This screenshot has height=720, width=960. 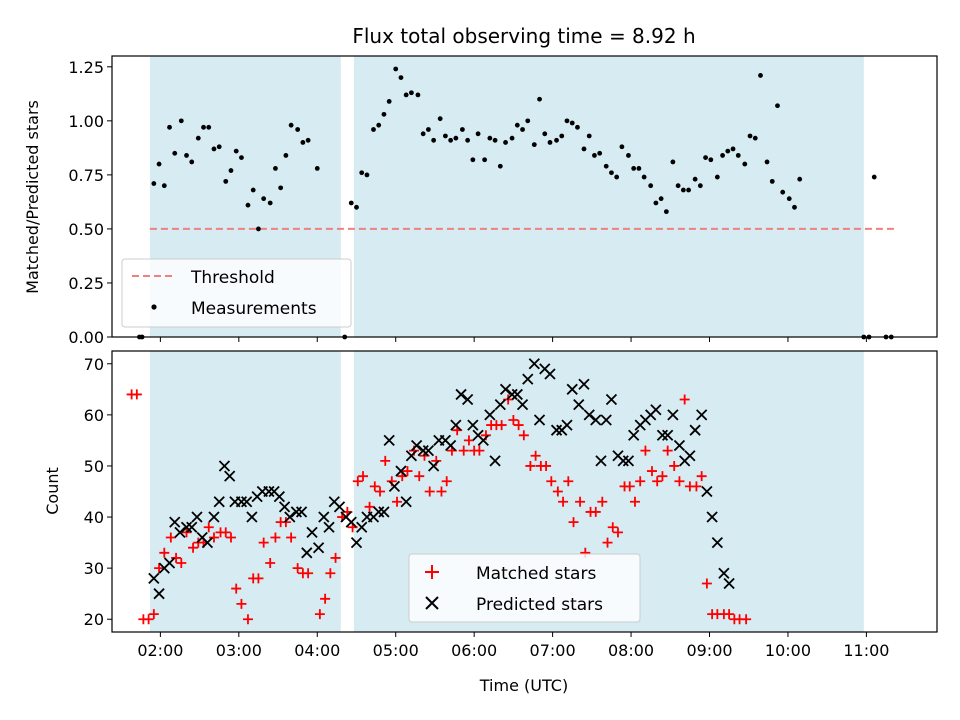 What do you see at coordinates (94, 415) in the screenshot?
I see `y-tick-label: 60` at bounding box center [94, 415].